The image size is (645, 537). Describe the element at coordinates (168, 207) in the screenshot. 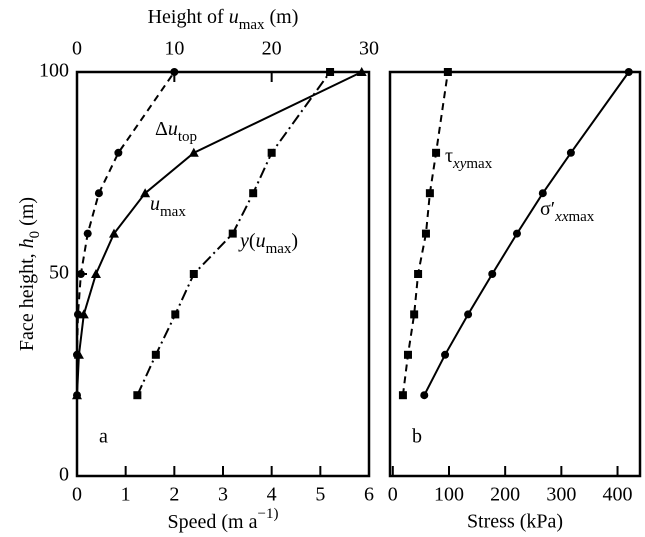

I see `series-name: umax` at that location.